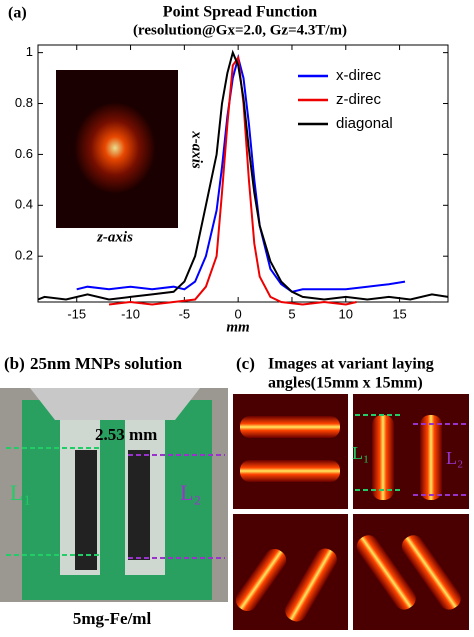 The height and width of the screenshot is (637, 474). I want to click on panel-title: angles(15mm x 15mm), so click(345, 383).